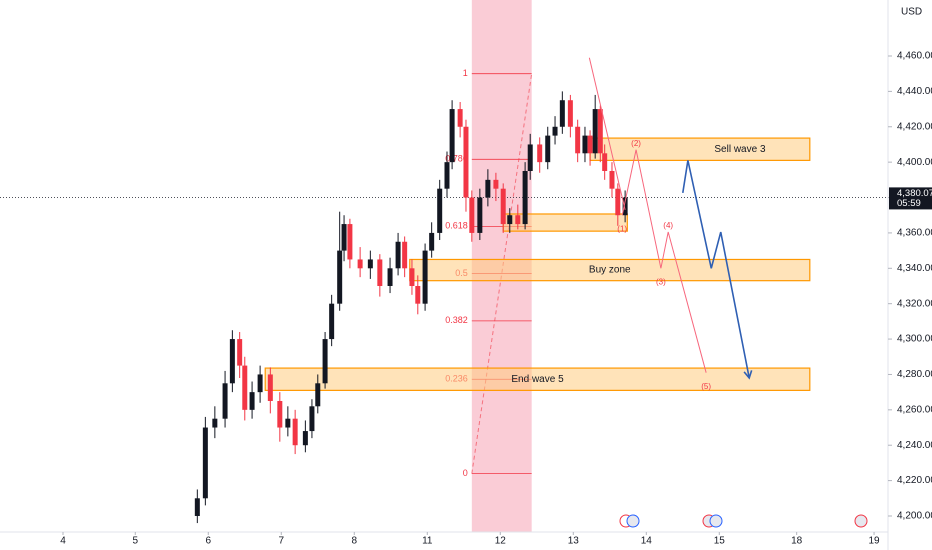 The height and width of the screenshot is (550, 932). Describe the element at coordinates (914, 126) in the screenshot. I see `y-tick-label: 4,420.000` at that location.